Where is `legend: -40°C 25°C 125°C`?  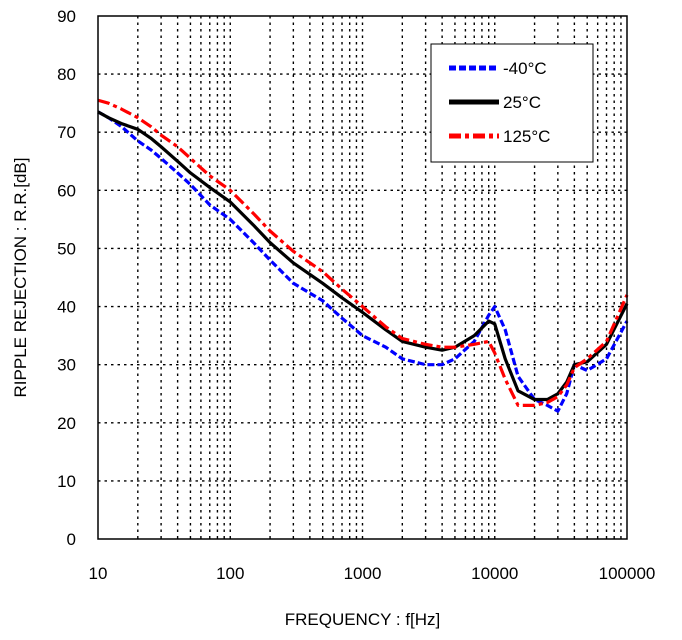
legend: -40°C 25°C 125°C is located at coordinates (512, 103).